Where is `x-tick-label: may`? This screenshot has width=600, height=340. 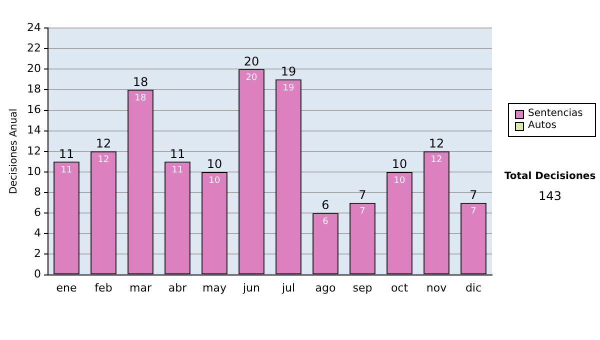 x-tick-label: may is located at coordinates (214, 287).